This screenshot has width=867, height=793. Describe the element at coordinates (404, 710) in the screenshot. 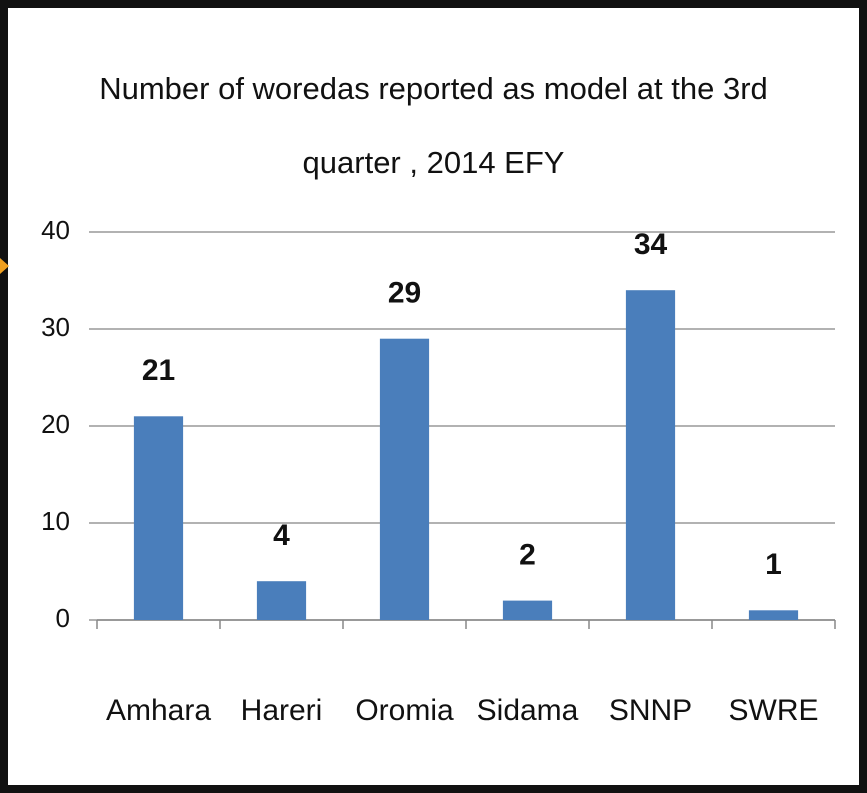

I see `x-tick-label: Oromia` at that location.